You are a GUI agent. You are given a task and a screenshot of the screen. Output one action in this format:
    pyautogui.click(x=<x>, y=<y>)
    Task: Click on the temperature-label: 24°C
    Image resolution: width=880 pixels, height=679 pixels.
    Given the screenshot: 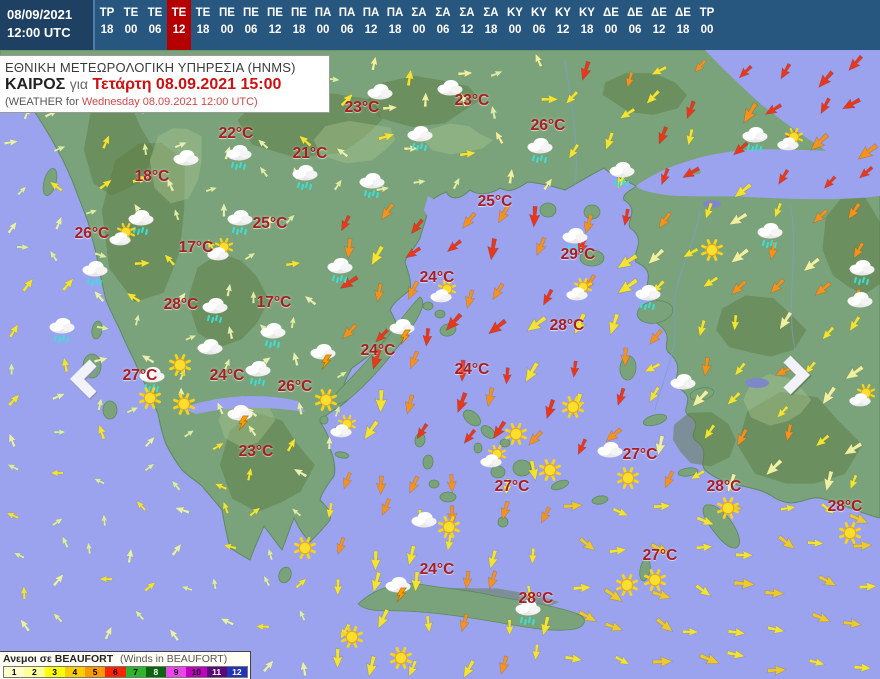 What is the action you would take?
    pyautogui.click(x=437, y=569)
    